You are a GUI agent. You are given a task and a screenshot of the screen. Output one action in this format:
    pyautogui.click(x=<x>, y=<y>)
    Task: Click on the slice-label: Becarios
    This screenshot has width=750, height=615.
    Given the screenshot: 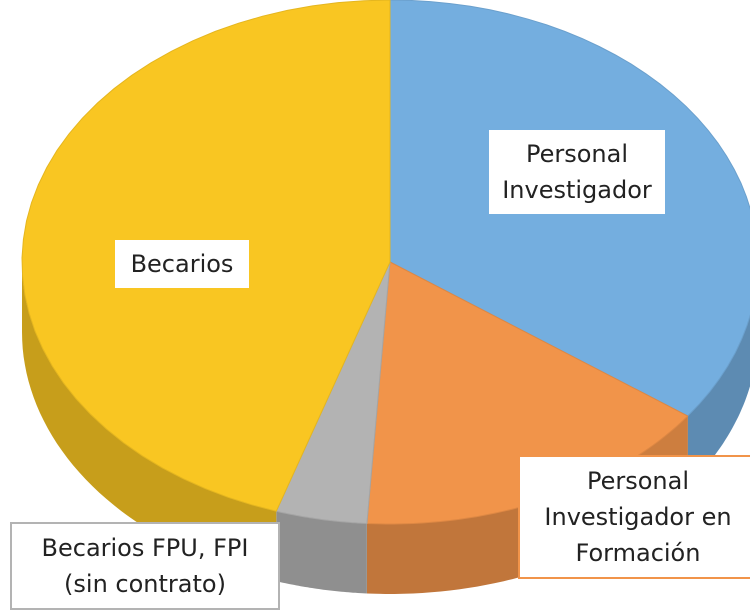 What is the action you would take?
    pyautogui.click(x=182, y=264)
    